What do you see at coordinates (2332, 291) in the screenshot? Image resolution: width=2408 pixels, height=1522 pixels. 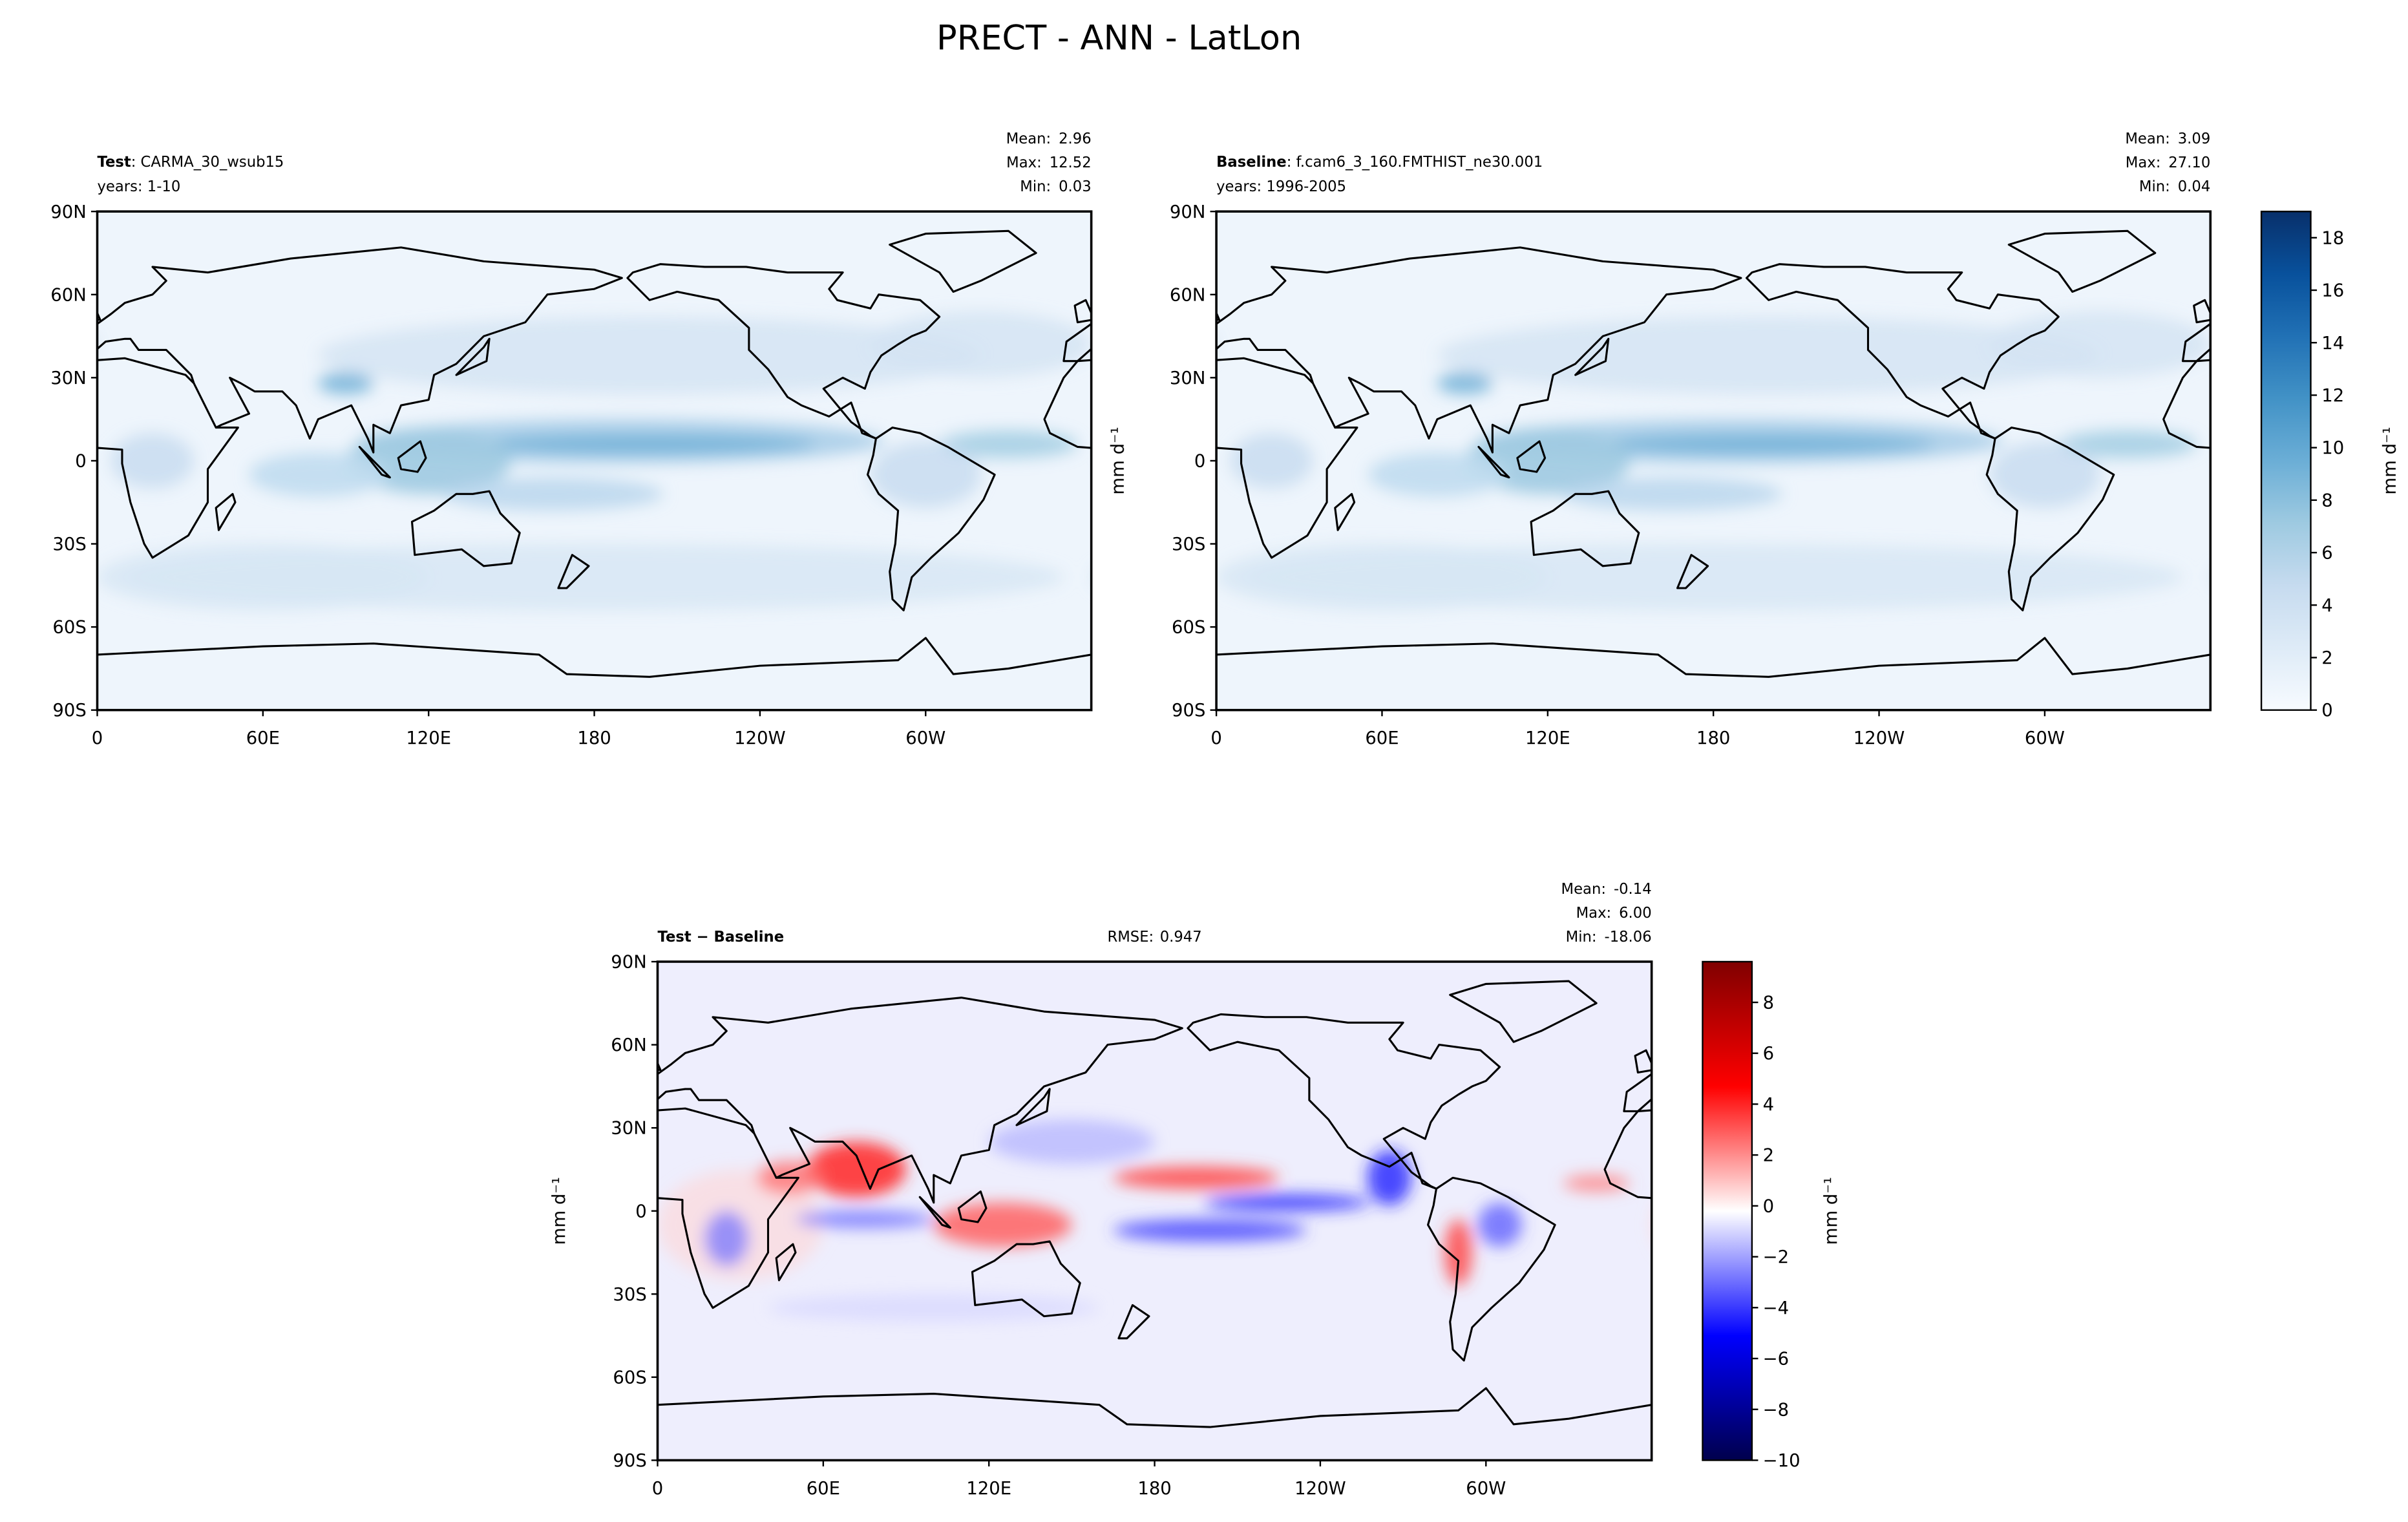 I see `colorbar-tick-label: 16` at bounding box center [2332, 291].